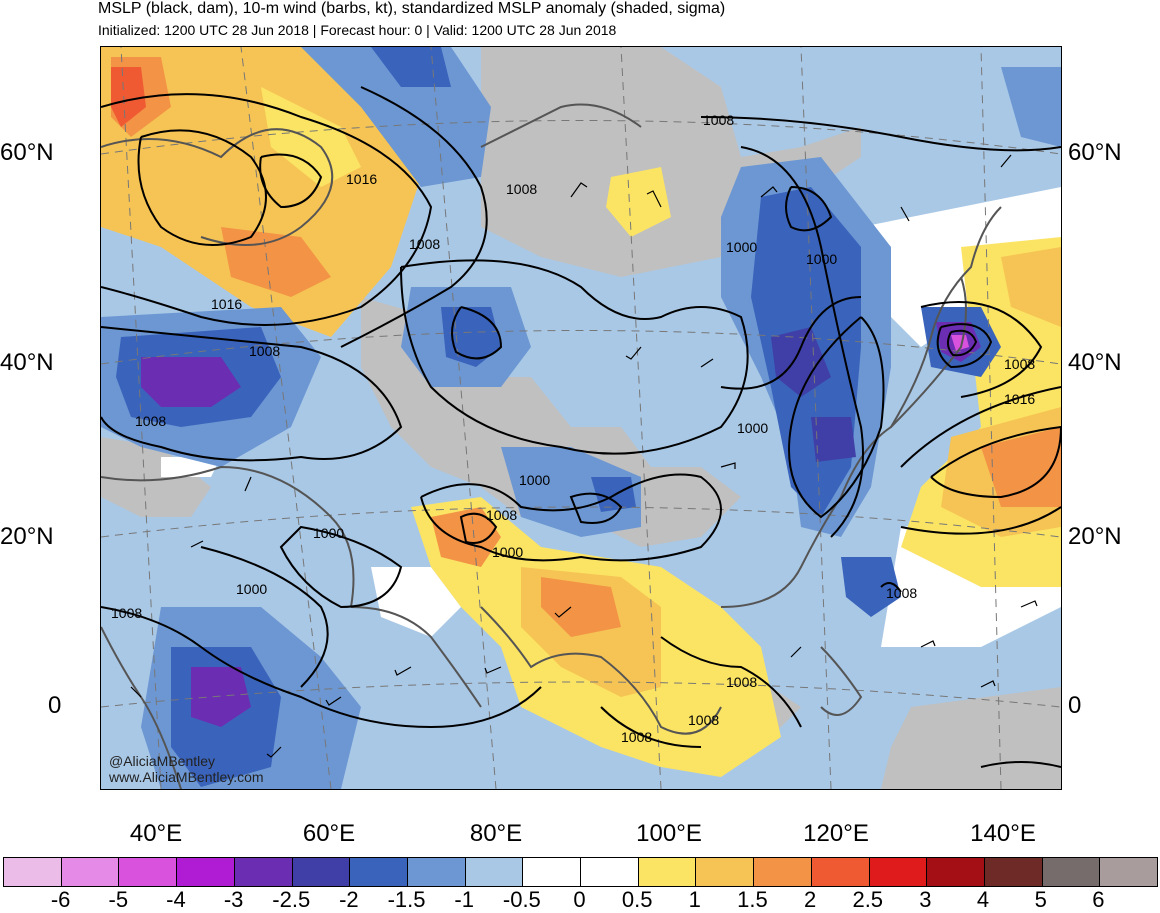 This screenshot has height=913, width=1160. I want to click on colorbar-label: 0, so click(579, 899).